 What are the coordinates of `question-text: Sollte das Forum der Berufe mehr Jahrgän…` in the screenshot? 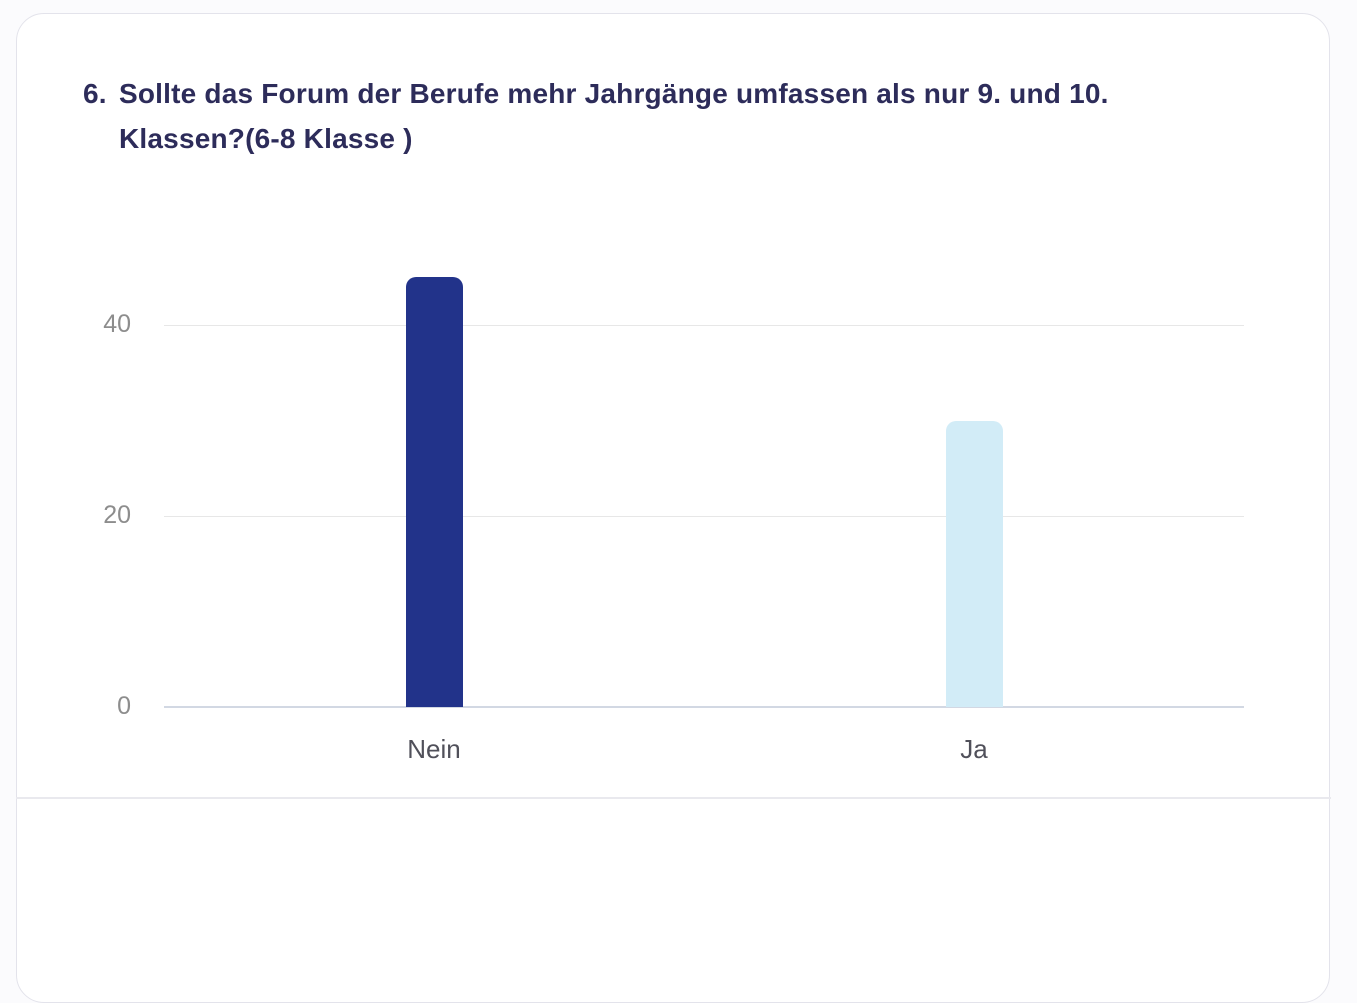 It's located at (614, 116).